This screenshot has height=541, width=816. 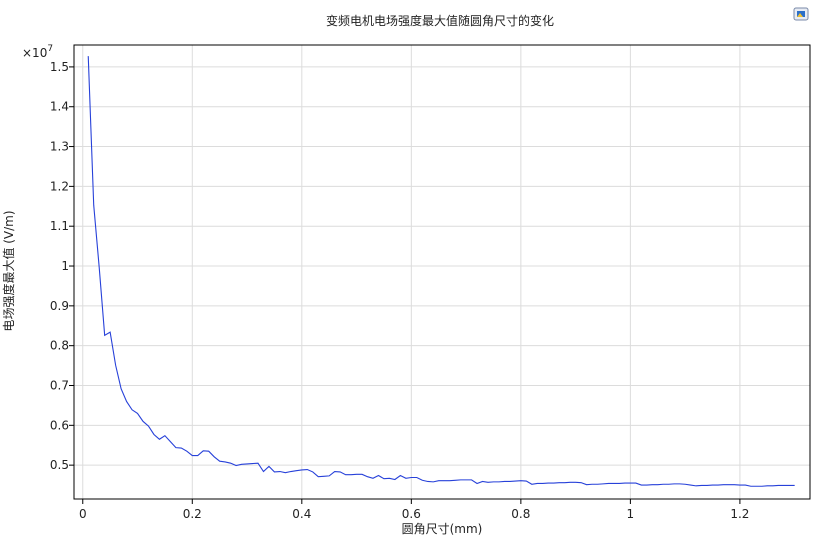 I want to click on y-tick-label: 1, so click(x=65, y=266).